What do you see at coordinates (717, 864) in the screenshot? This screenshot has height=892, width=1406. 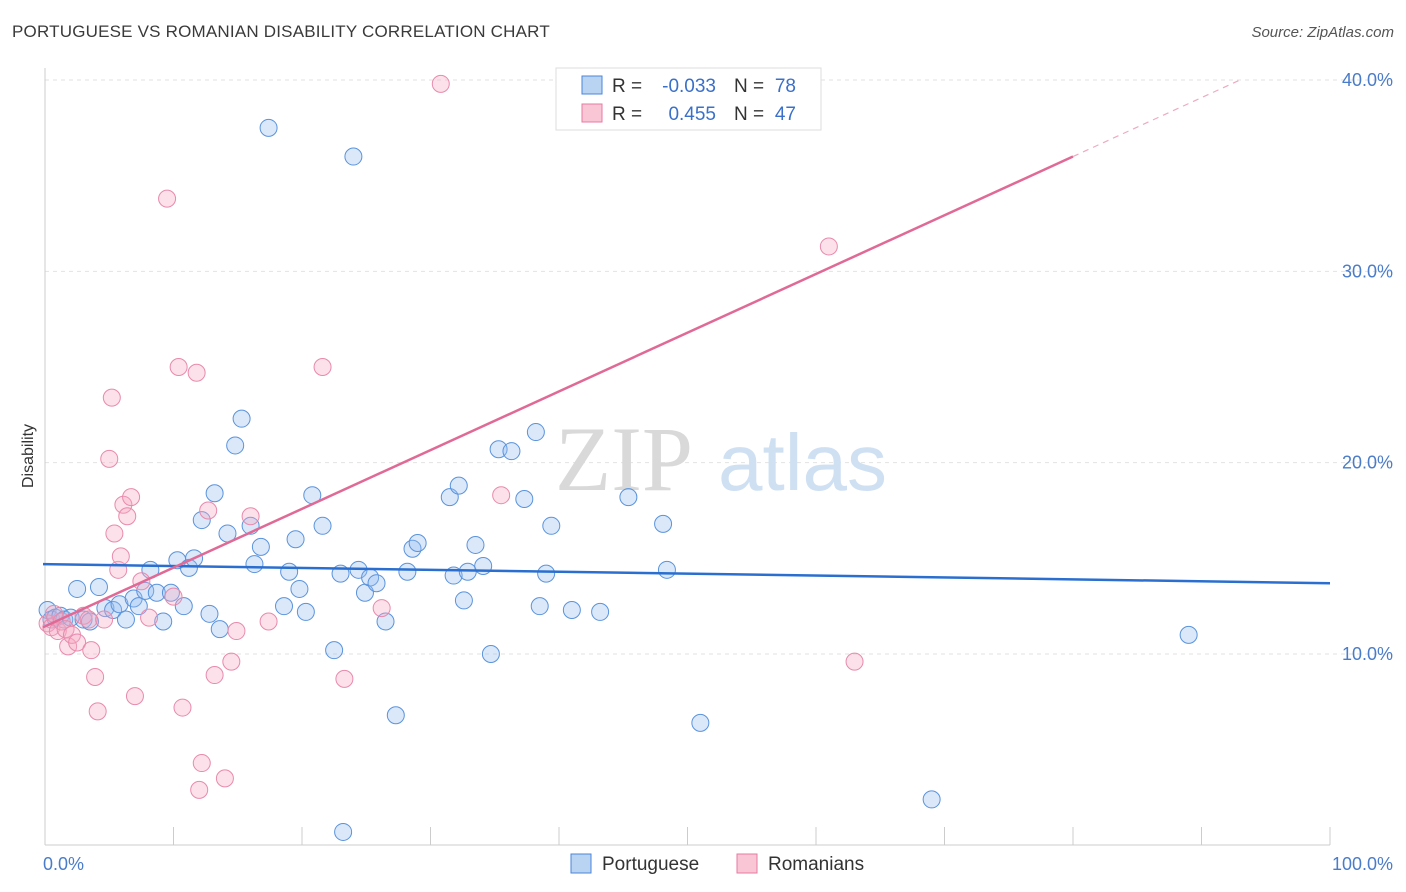 I see `bottom-legend: Portuguese Romanians` at bounding box center [717, 864].